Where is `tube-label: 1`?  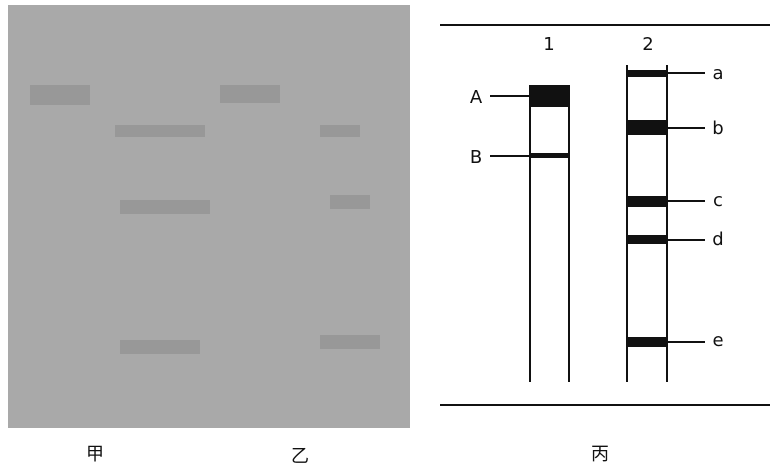
tube-label: 1 is located at coordinates (548, 44).